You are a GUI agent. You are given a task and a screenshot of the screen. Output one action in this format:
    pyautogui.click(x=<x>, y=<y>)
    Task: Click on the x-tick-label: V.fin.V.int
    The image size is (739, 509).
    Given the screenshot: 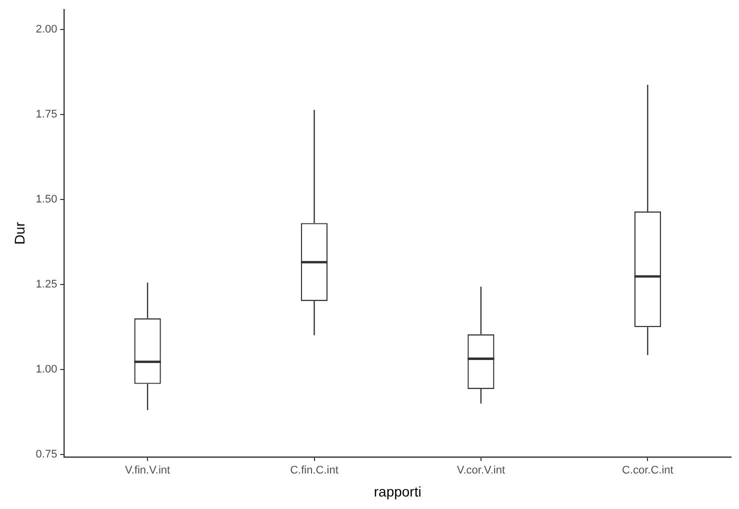 What is the action you would take?
    pyautogui.click(x=147, y=470)
    